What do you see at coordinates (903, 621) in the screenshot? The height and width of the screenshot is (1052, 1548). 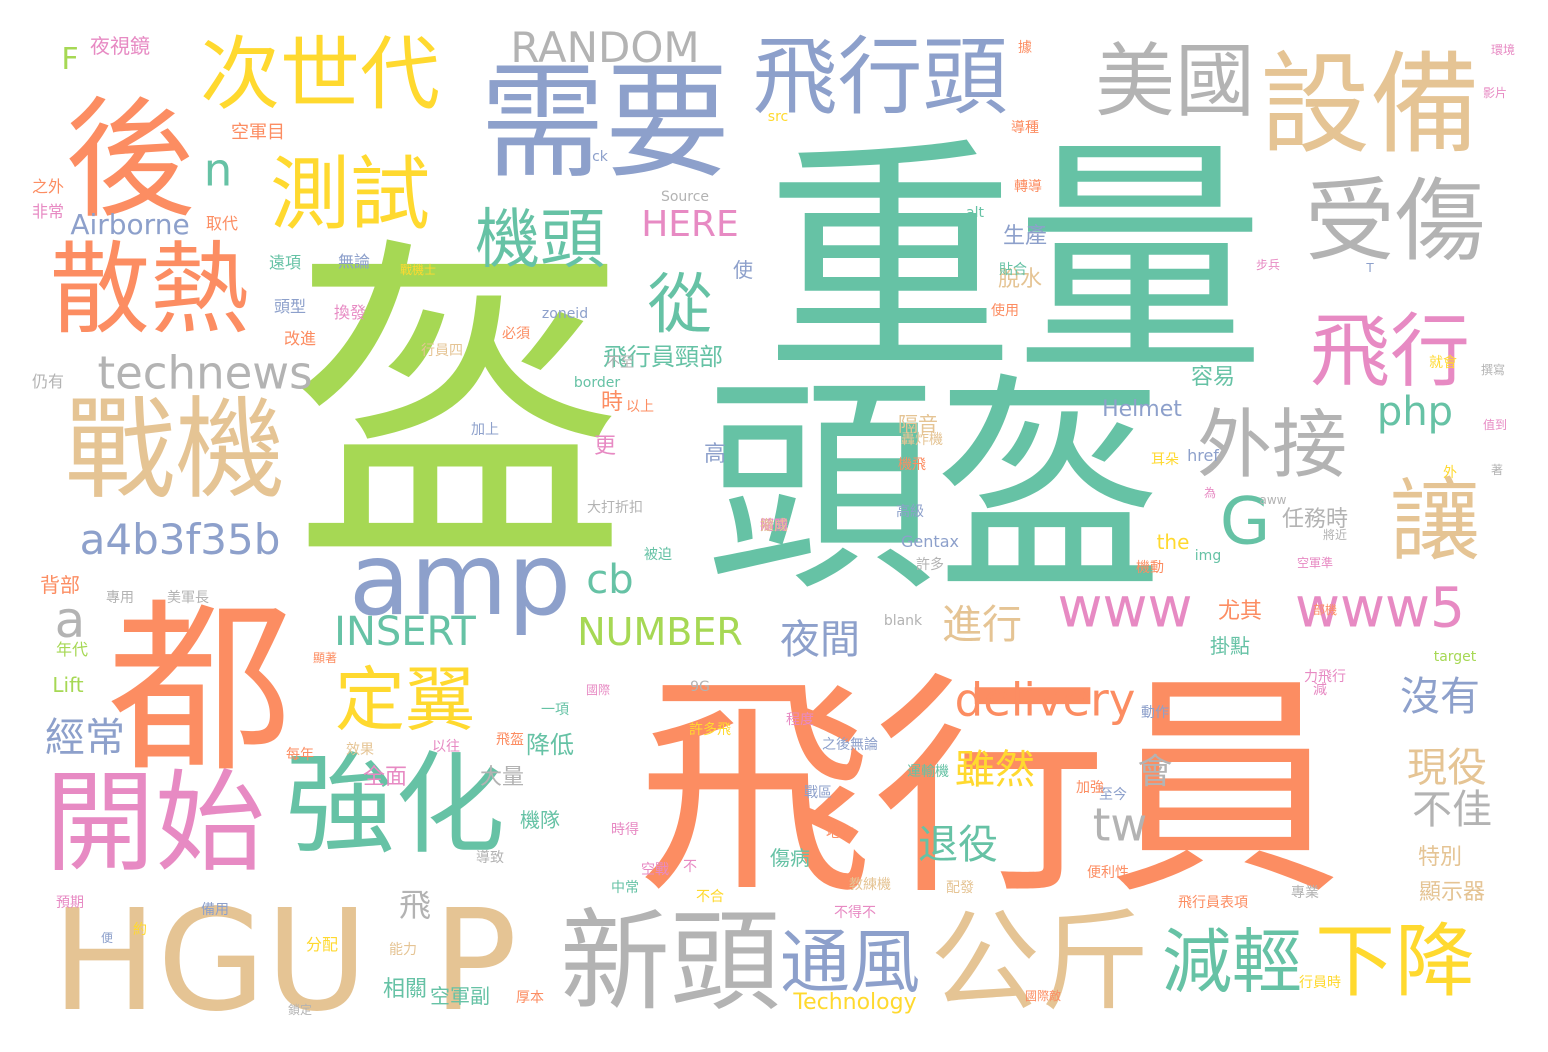 I see `word: blank` at bounding box center [903, 621].